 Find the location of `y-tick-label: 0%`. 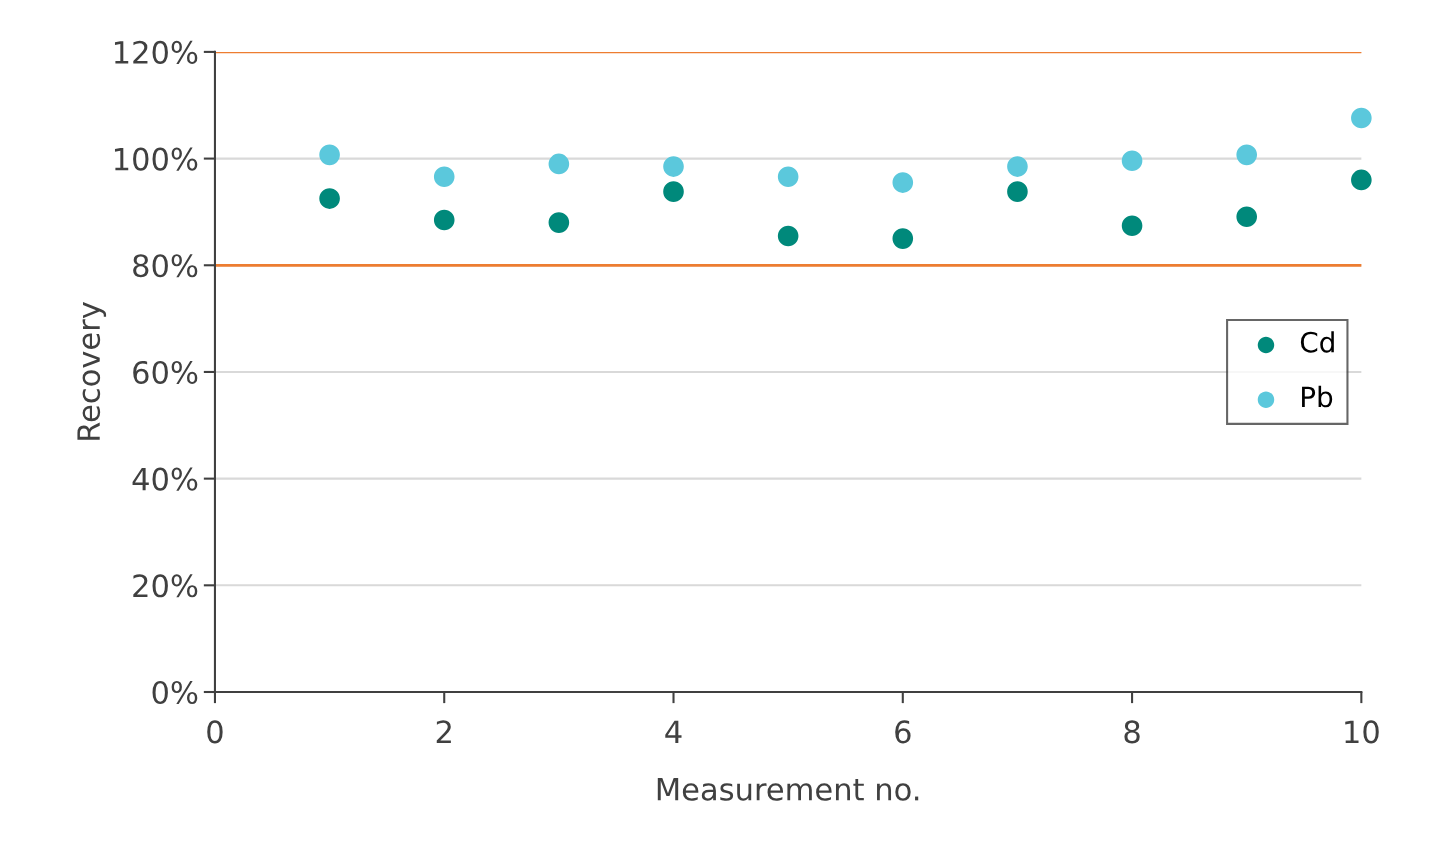

y-tick-label: 0% is located at coordinates (175, 692).